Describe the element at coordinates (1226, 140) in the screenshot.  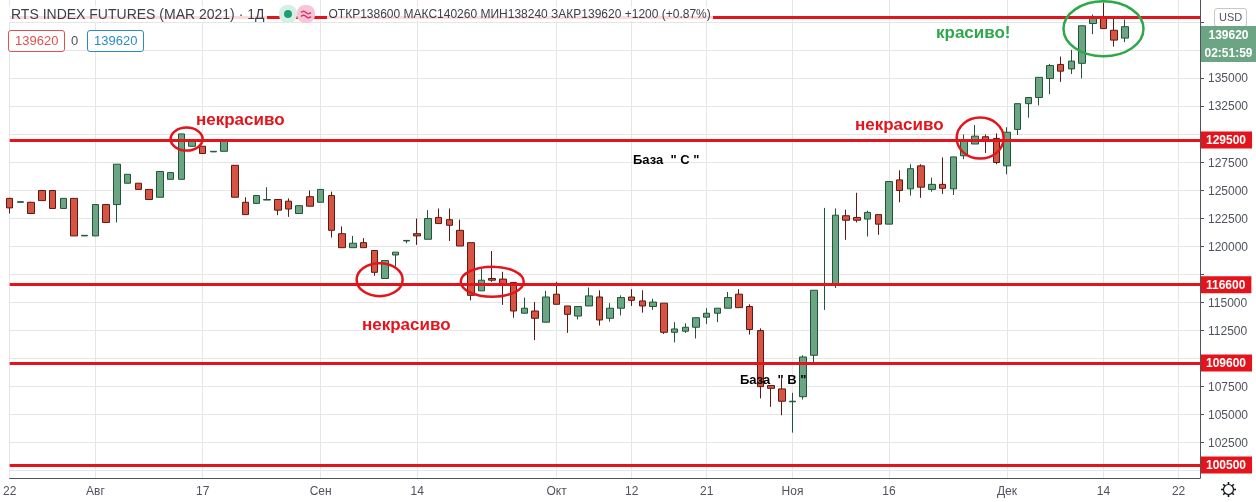
I see `ref-line-label: 129500` at that location.